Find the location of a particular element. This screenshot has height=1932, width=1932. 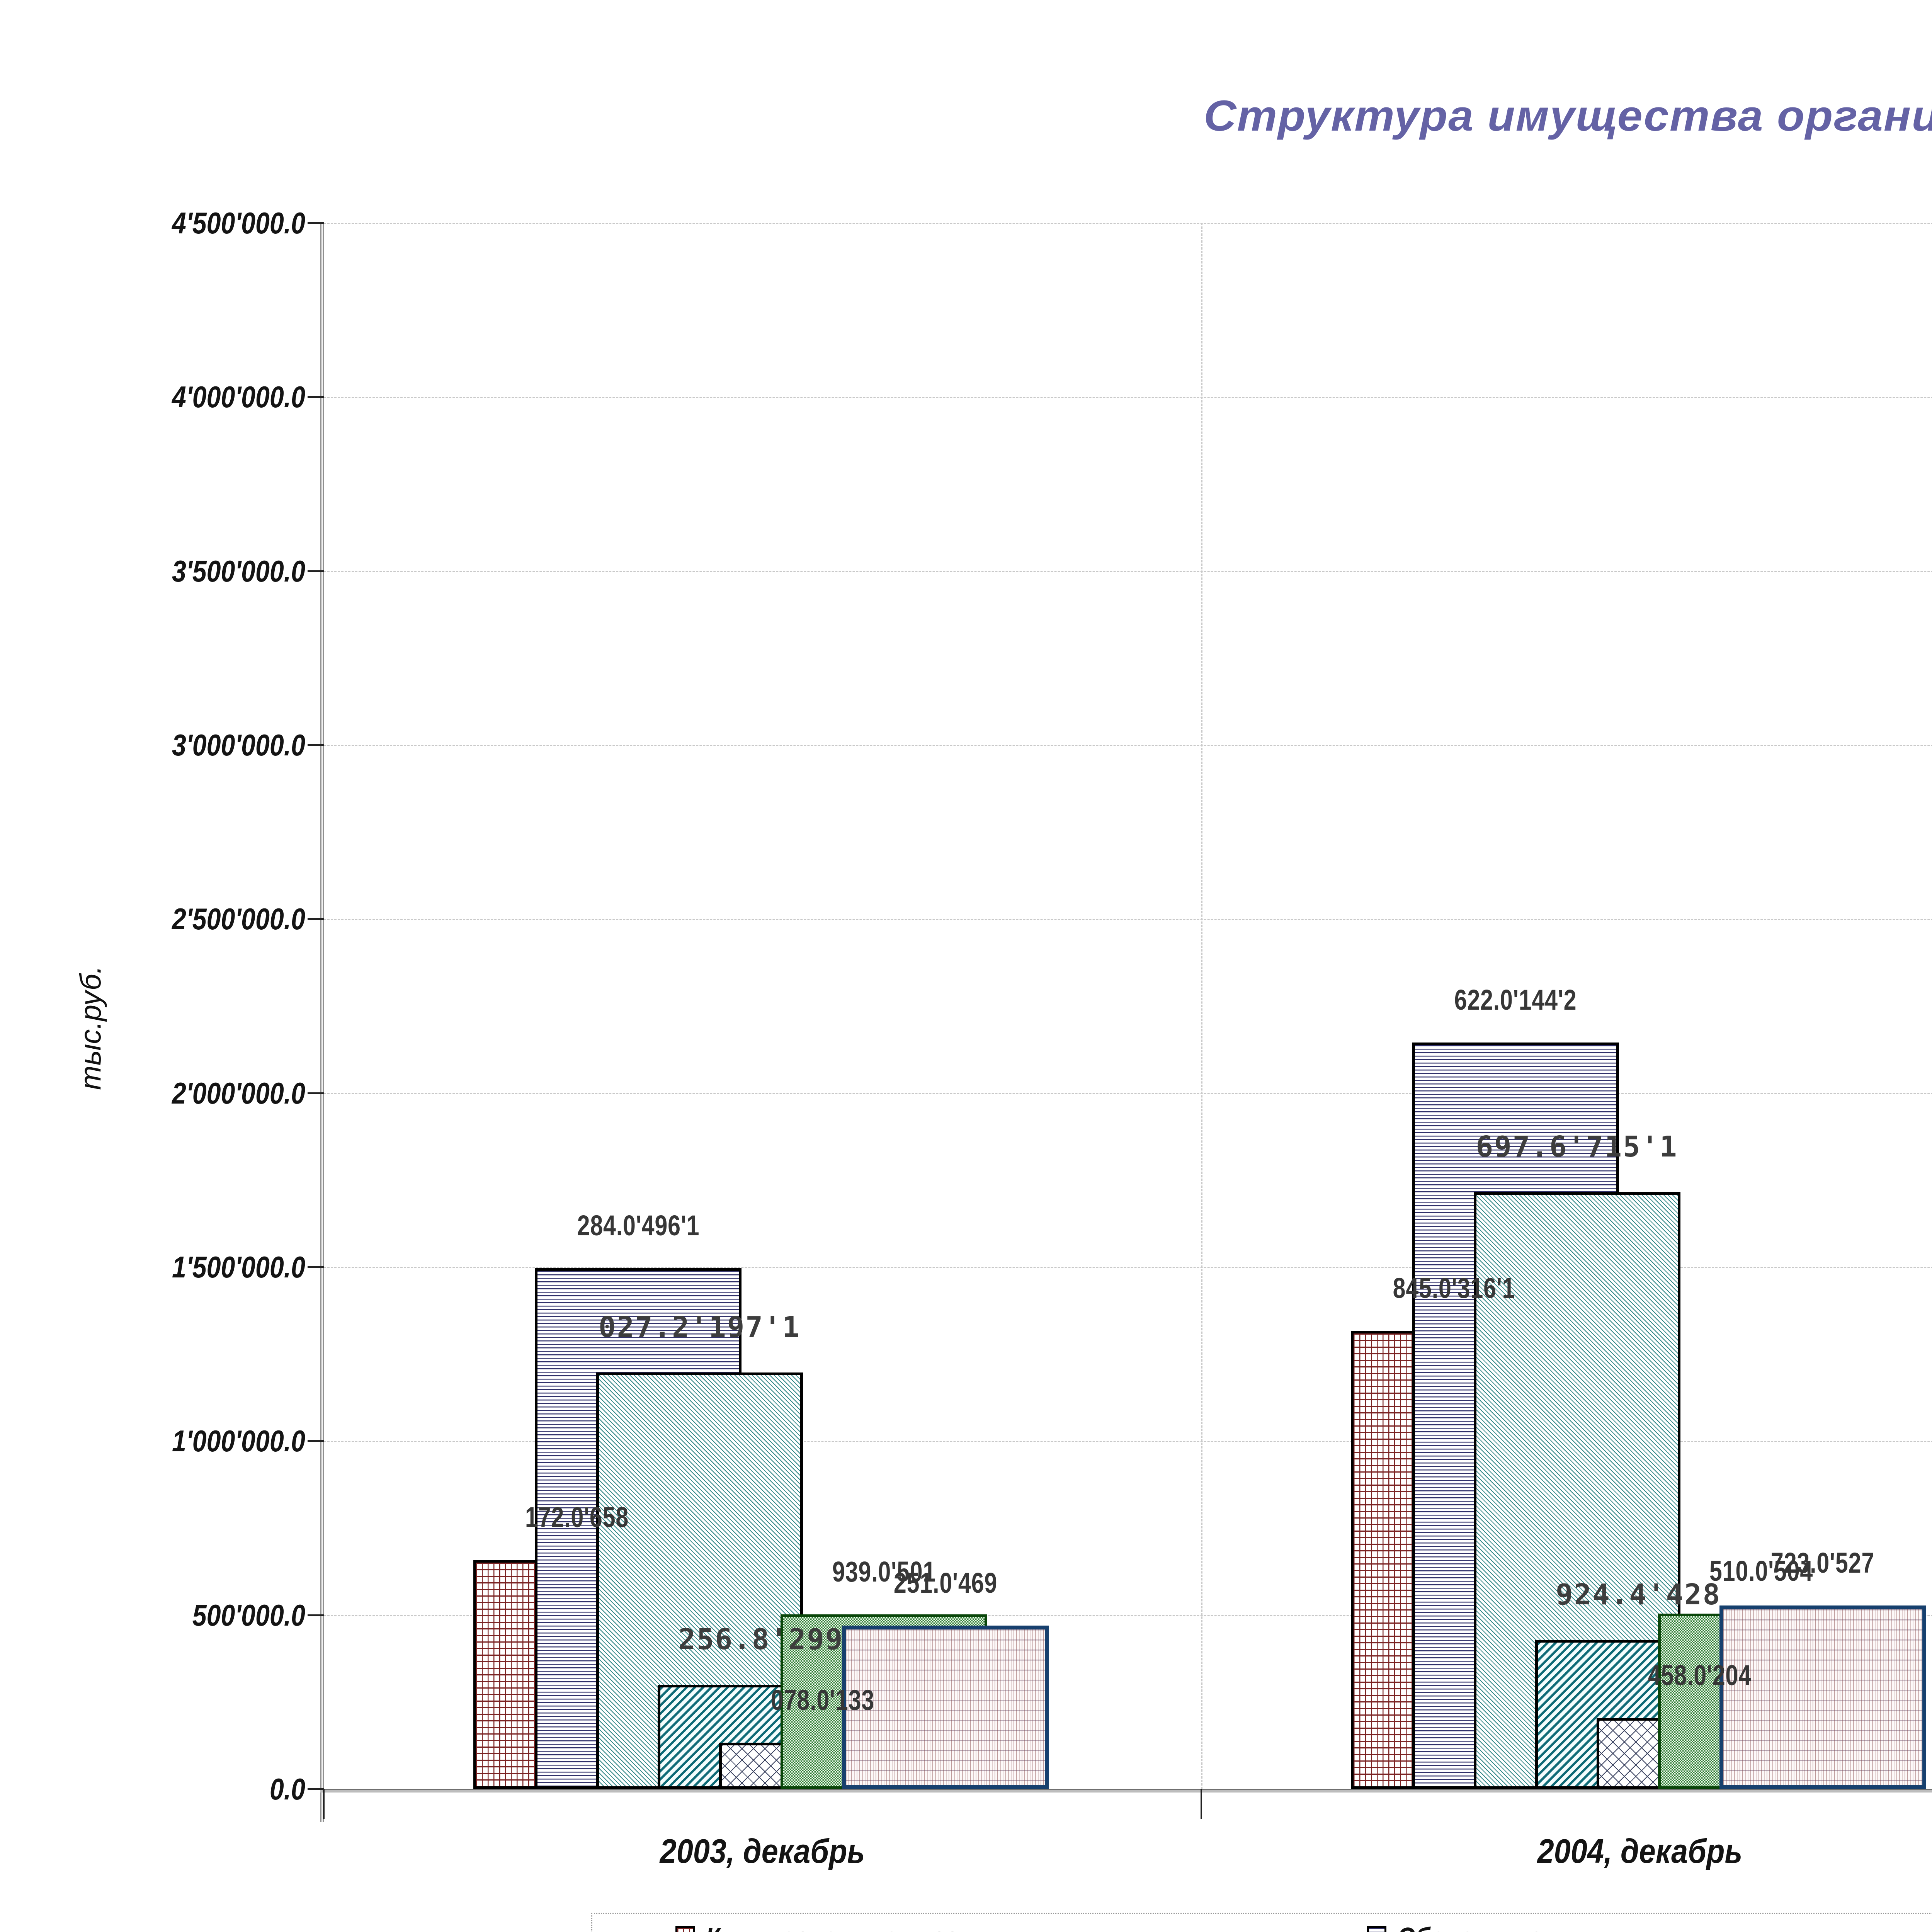

y-tick-label: 2'000'000.0 is located at coordinates (239, 1093).